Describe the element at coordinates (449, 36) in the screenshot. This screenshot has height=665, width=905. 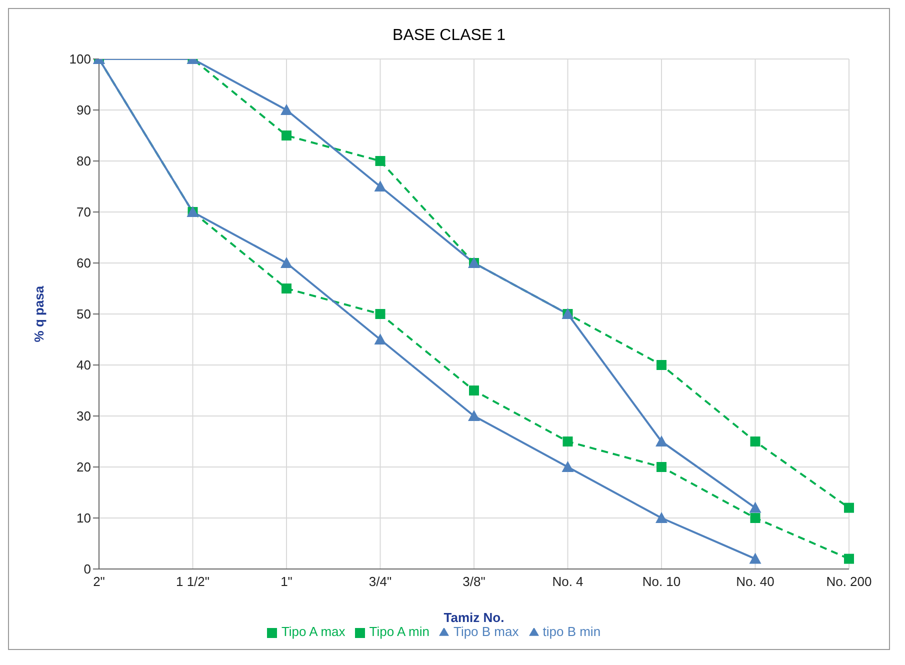
I see `chart-title: BASE CLASE 1` at that location.